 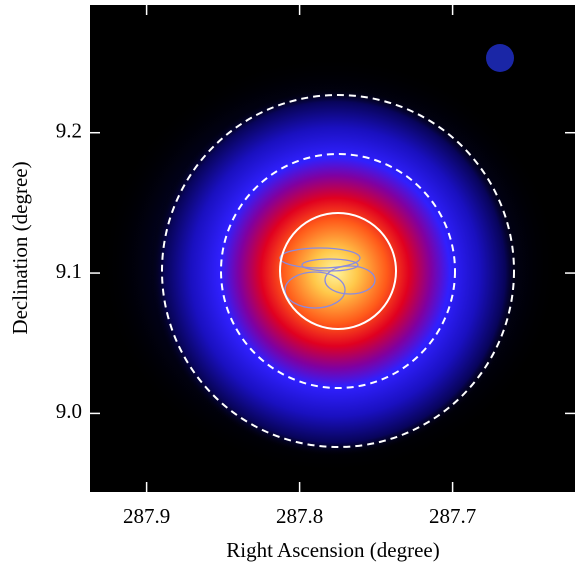 I want to click on y-axis-label: Declination (degree), so click(x=20, y=247).